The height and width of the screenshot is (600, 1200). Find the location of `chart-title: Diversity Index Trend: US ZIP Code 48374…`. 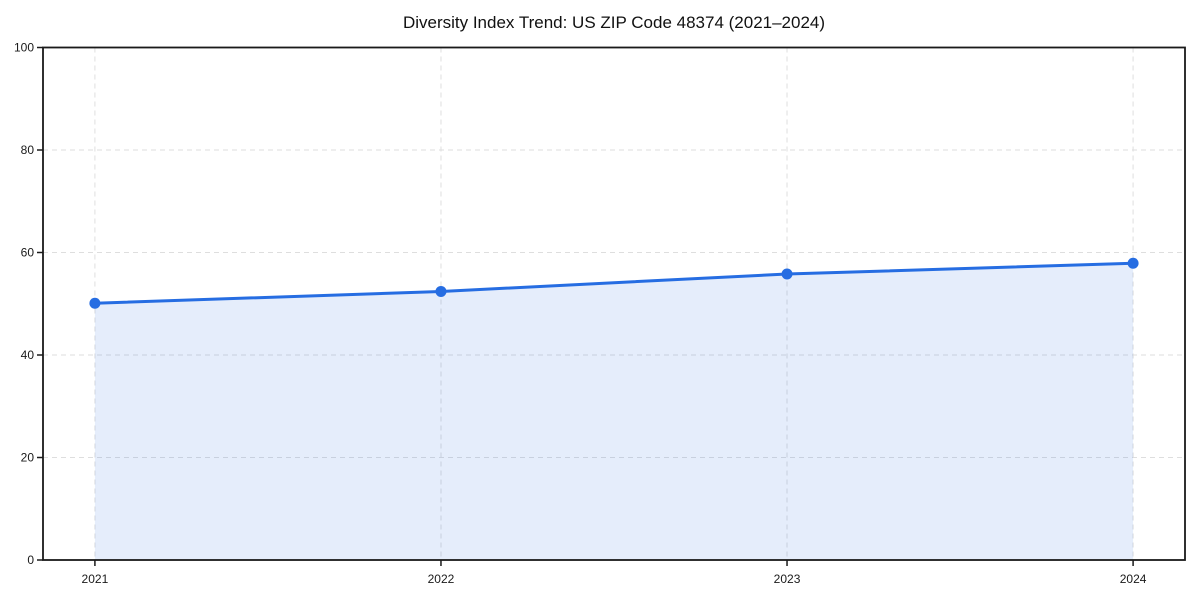

chart-title: Diversity Index Trend: US ZIP Code 48374… is located at coordinates (614, 22).